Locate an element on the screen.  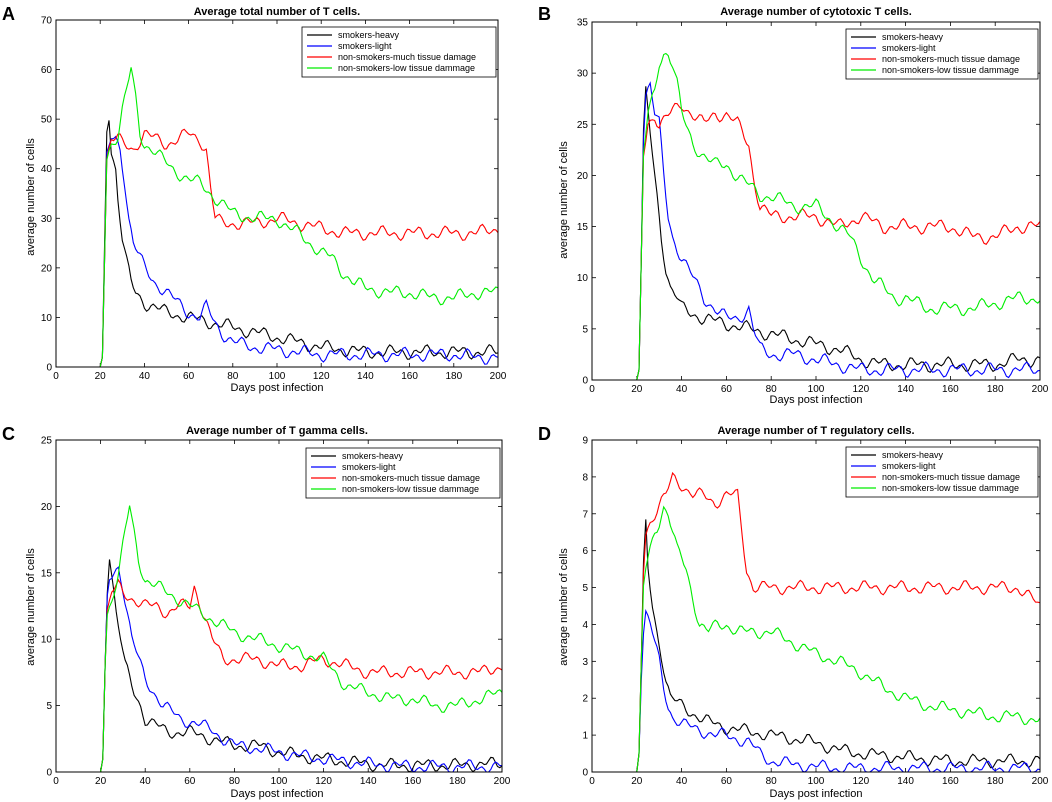
y-tick-label: 7 is located at coordinates (585, 514).